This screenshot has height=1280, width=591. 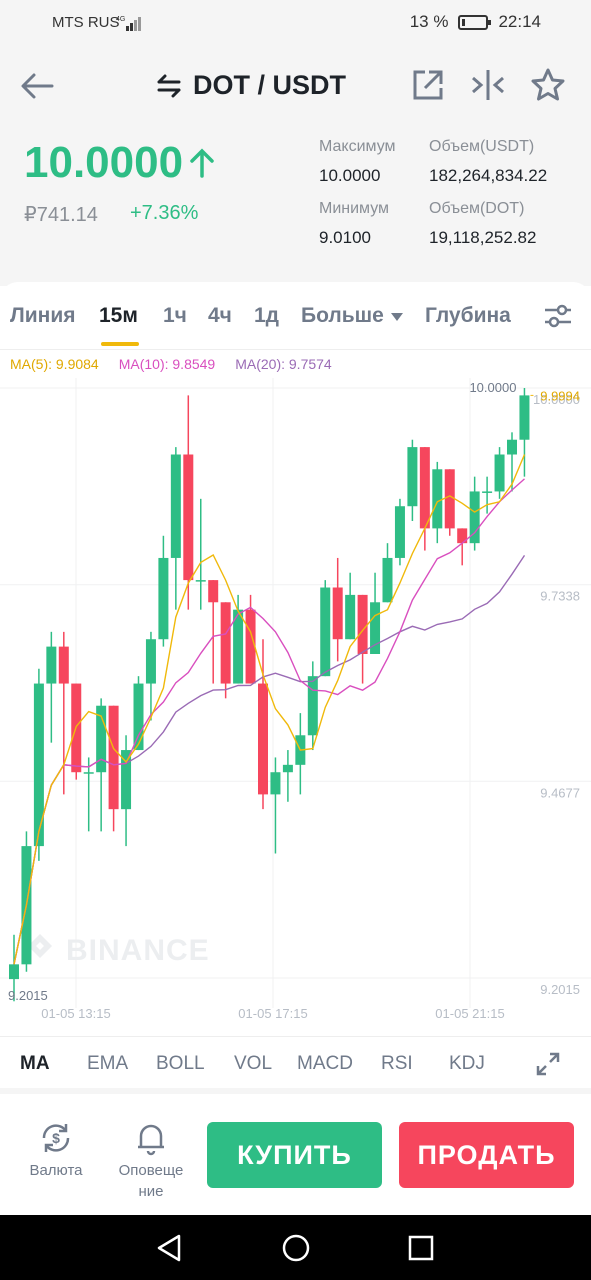 I want to click on indicator-ma: MA, so click(x=35, y=1063).